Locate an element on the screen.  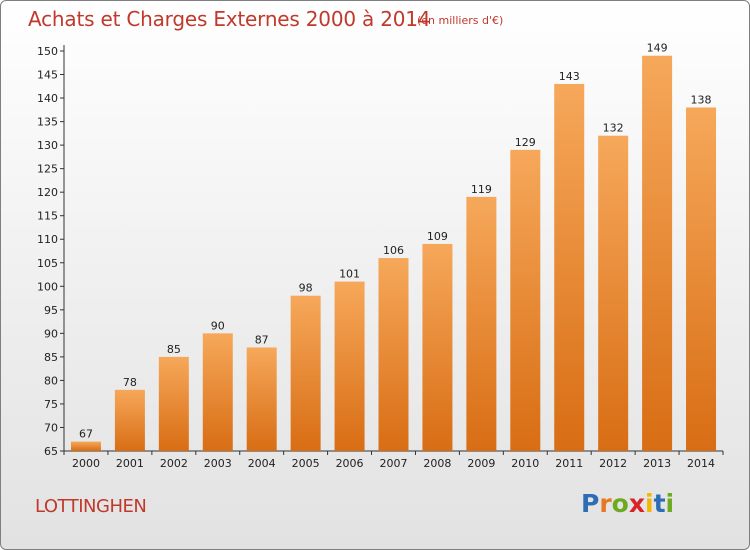
y-tick-label: 150 is located at coordinates (47, 51).